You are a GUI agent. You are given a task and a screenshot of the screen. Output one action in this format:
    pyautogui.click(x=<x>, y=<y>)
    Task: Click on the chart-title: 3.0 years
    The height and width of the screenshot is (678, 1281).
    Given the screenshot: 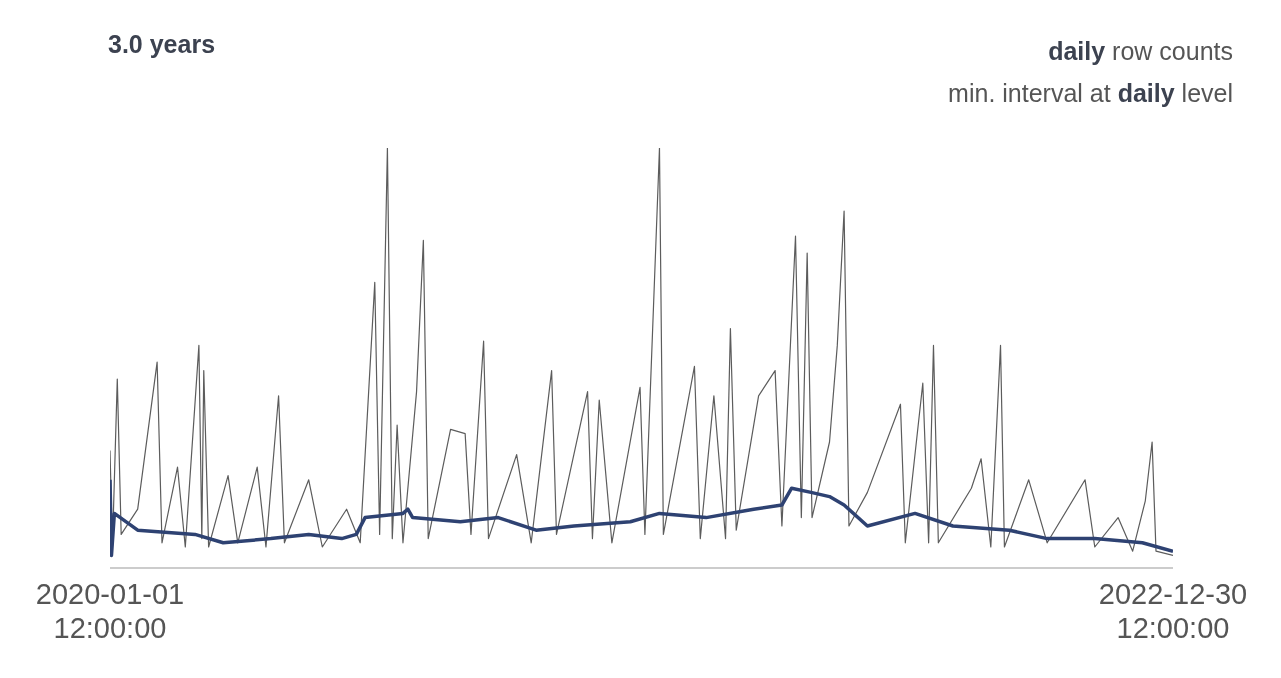 What is the action you would take?
    pyautogui.click(x=162, y=44)
    